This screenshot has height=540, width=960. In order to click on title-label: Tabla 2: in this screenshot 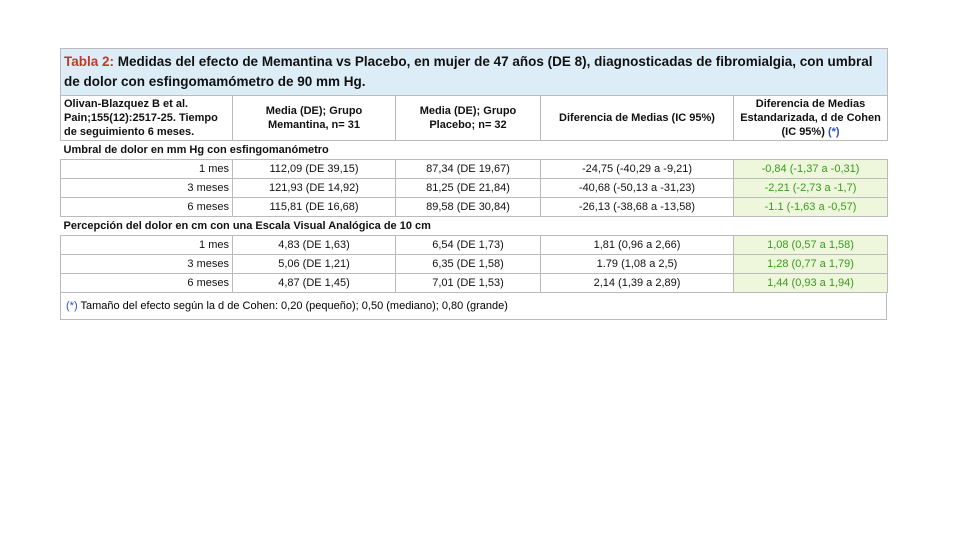, I will do `click(89, 61)`.